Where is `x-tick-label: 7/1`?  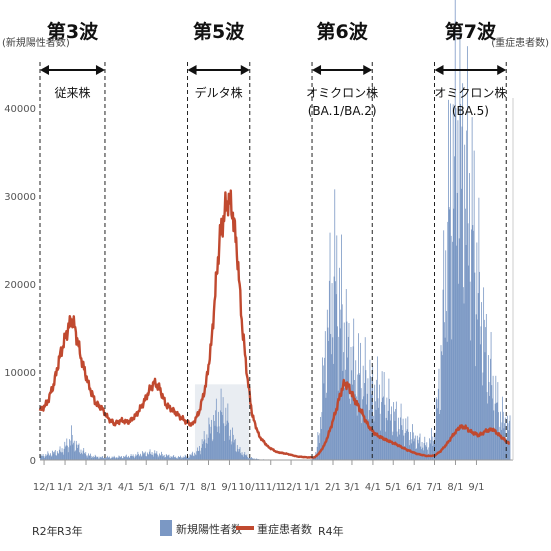
x-tick-label: 7/1 is located at coordinates (434, 487).